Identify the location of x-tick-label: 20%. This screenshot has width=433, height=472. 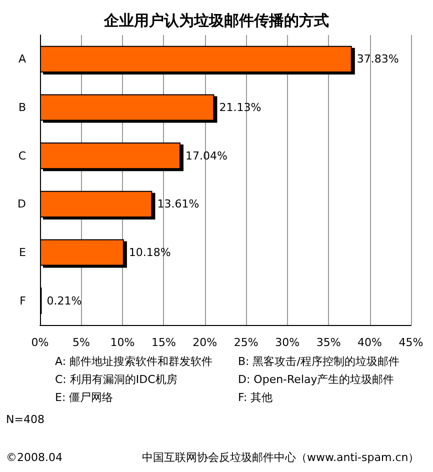
(205, 342).